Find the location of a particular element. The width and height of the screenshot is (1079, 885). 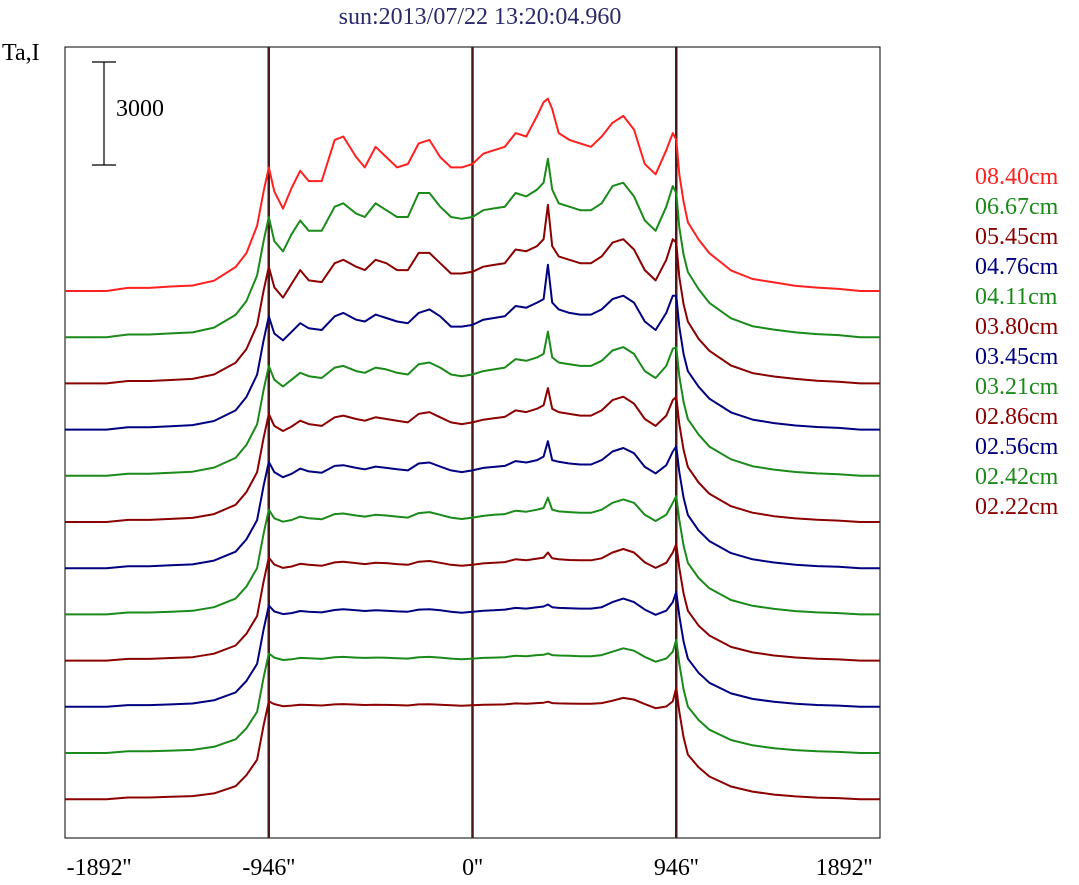

legend-item-04.76cm: 04.76cm is located at coordinates (1017, 267).